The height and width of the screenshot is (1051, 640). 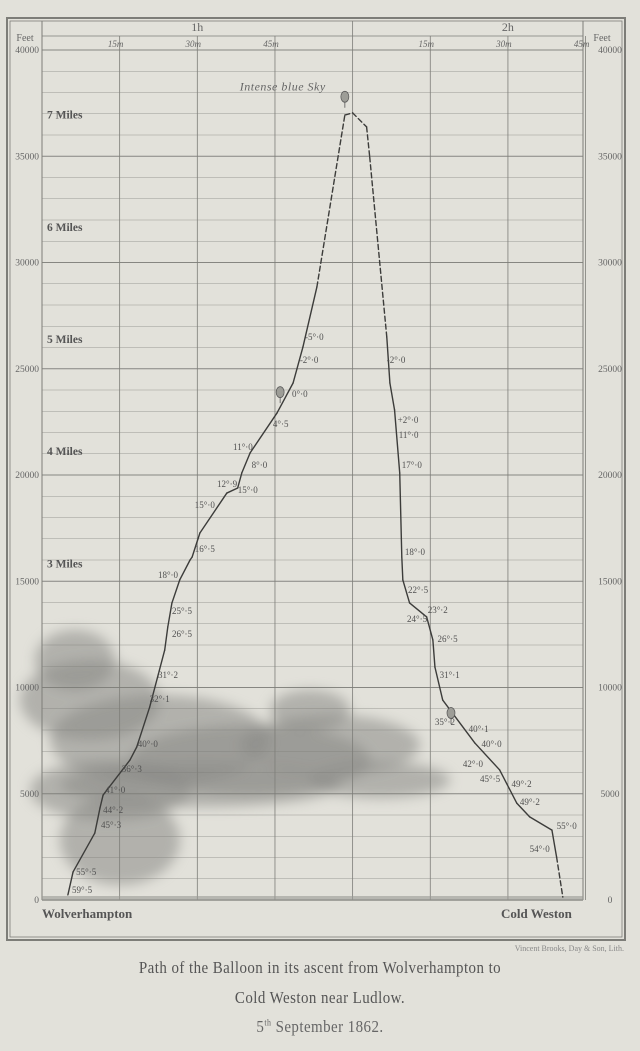 What do you see at coordinates (65, 228) in the screenshot?
I see `mile-label: 6 Miles` at bounding box center [65, 228].